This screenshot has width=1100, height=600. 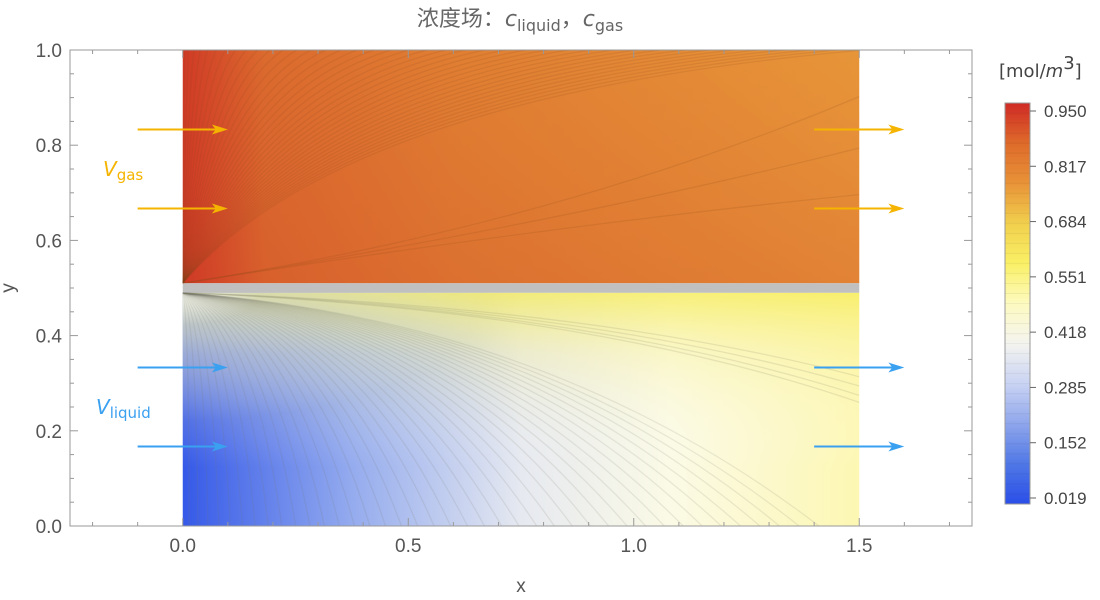 What do you see at coordinates (521, 586) in the screenshot?
I see `x-axis-title: x` at bounding box center [521, 586].